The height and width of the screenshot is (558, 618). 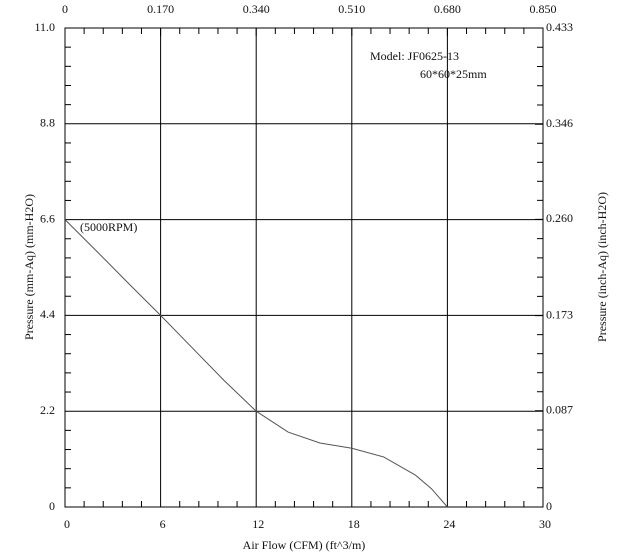 What do you see at coordinates (543, 9) in the screenshot?
I see `x2-tick-label: 0.850` at bounding box center [543, 9].